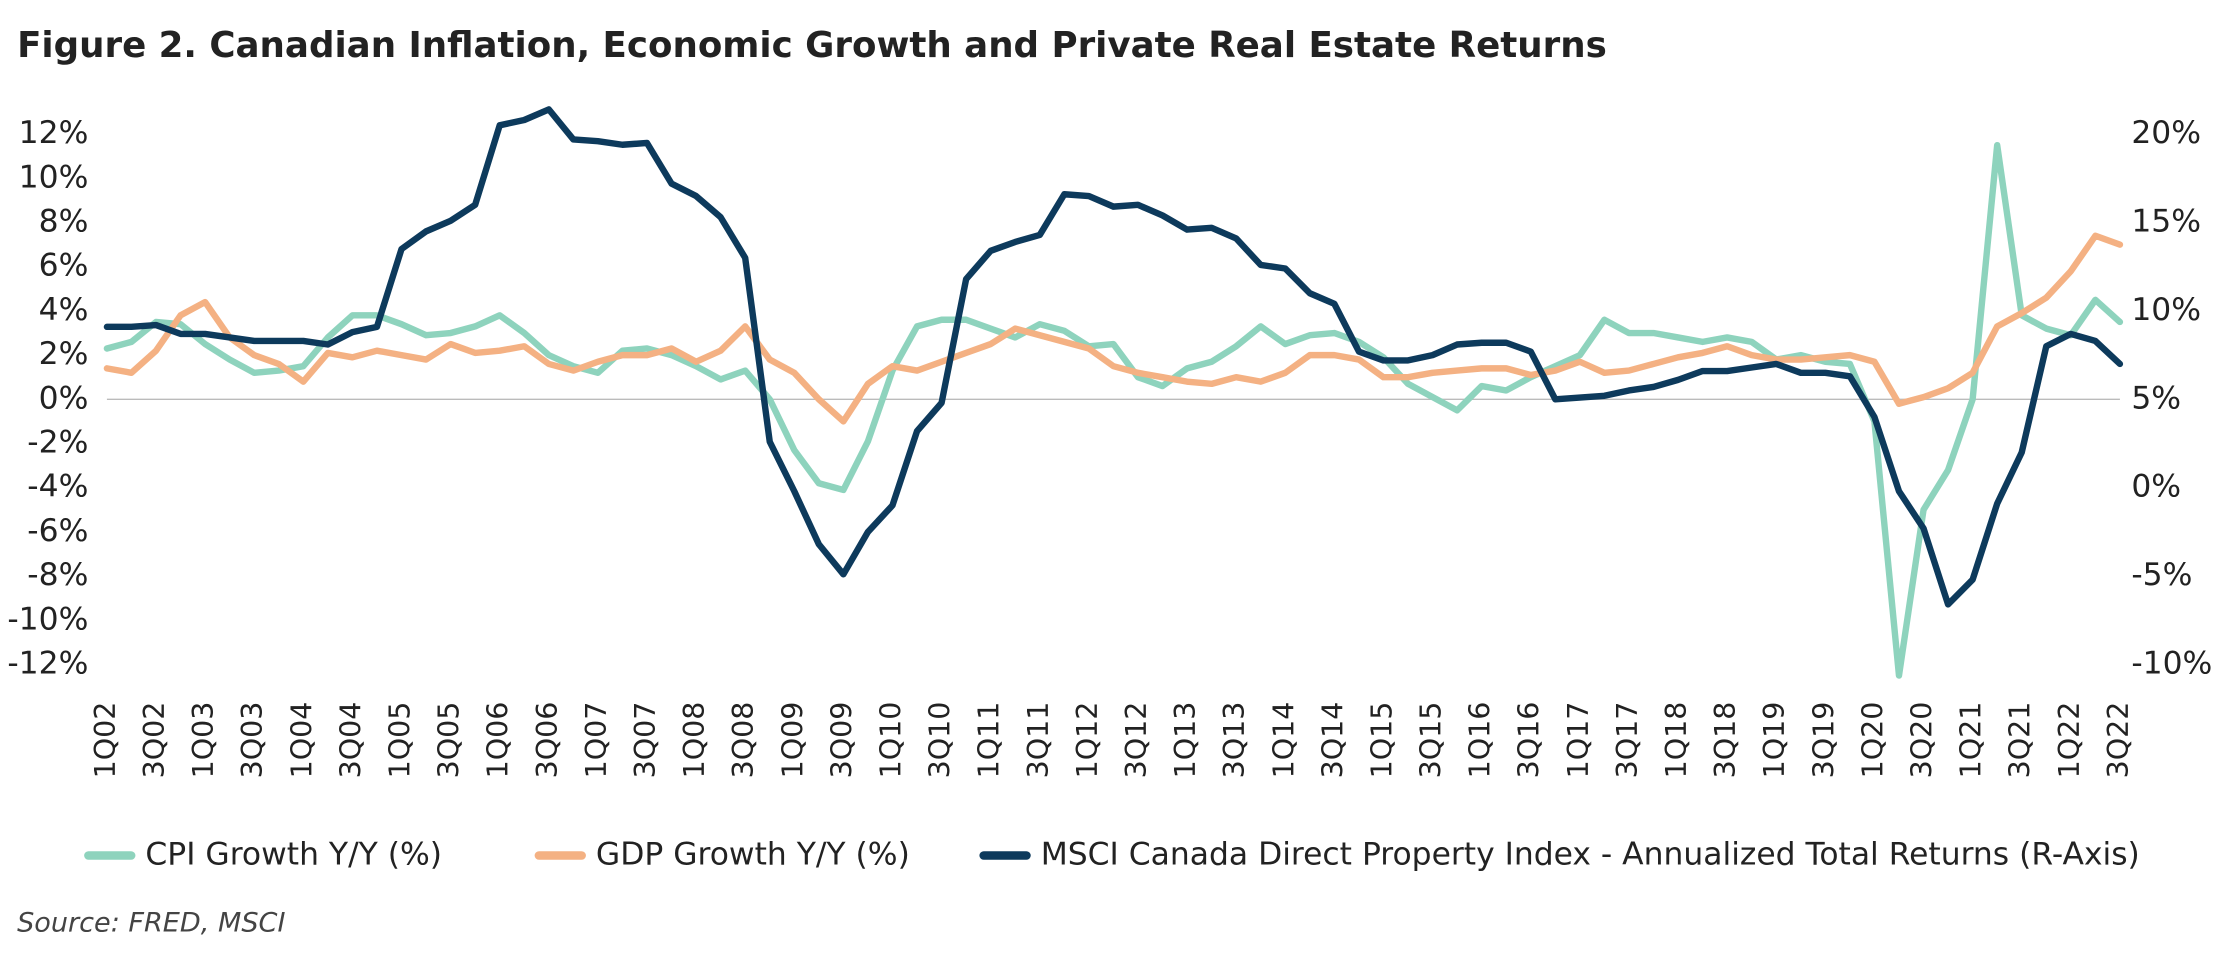 This screenshot has height=964, width=2224. What do you see at coordinates (203, 740) in the screenshot?
I see `x-tick-label: 1Q03` at bounding box center [203, 740].